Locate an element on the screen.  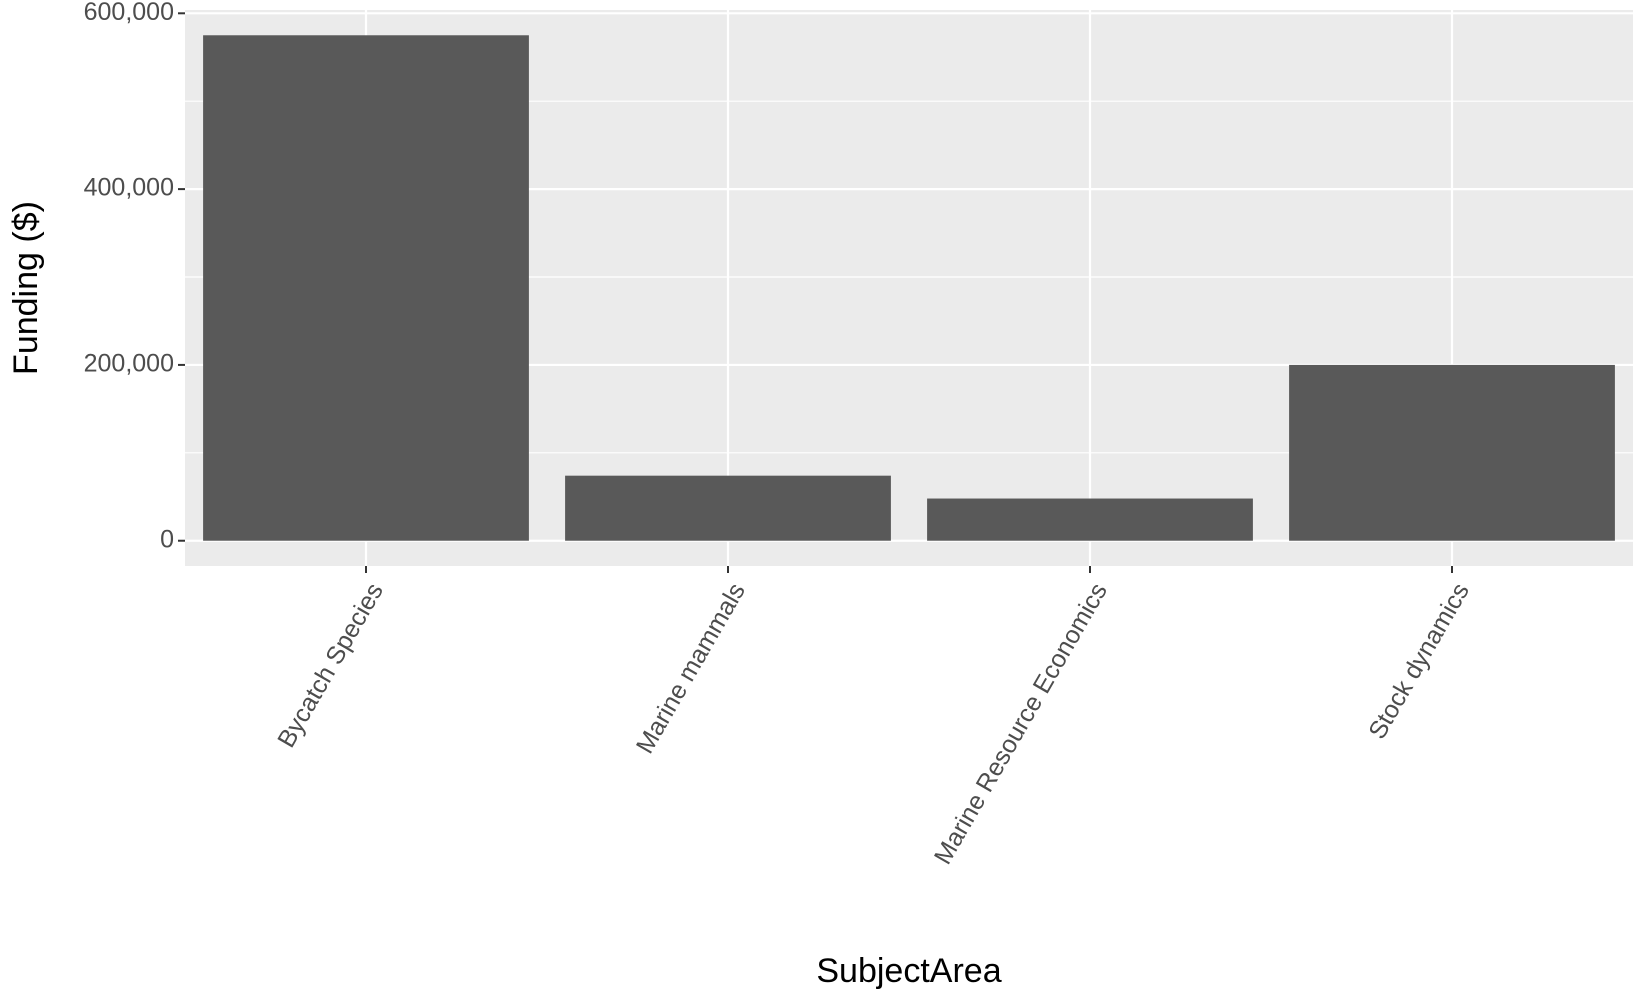
x-axis-title: SubjectArea is located at coordinates (908, 971).